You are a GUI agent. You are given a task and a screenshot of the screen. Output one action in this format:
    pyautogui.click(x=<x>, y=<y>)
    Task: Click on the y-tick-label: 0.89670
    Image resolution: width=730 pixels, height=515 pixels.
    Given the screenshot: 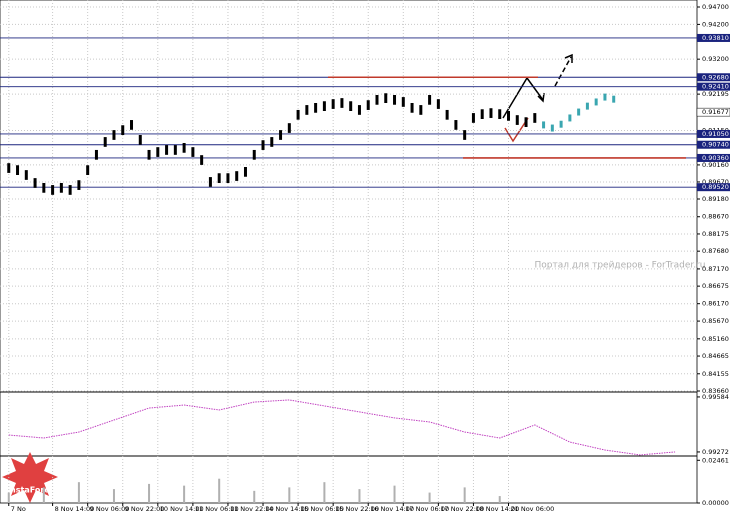 What is the action you would take?
    pyautogui.click(x=715, y=182)
    